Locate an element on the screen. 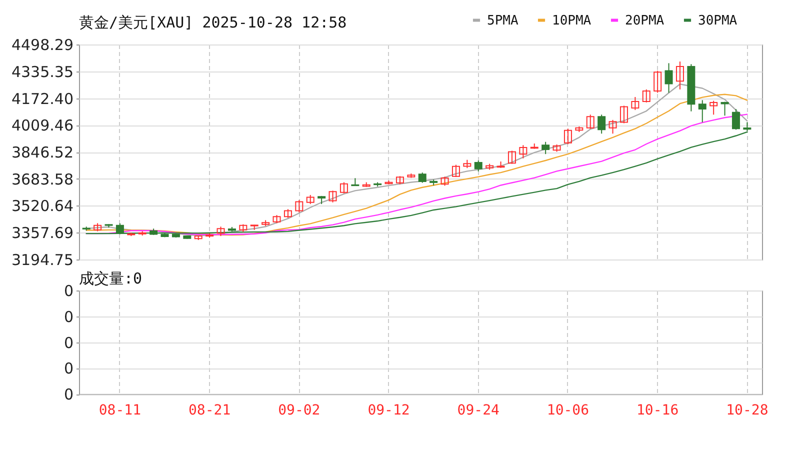 The height and width of the screenshot is (450, 800). y-tick-label: 4009.46 is located at coordinates (42, 125).